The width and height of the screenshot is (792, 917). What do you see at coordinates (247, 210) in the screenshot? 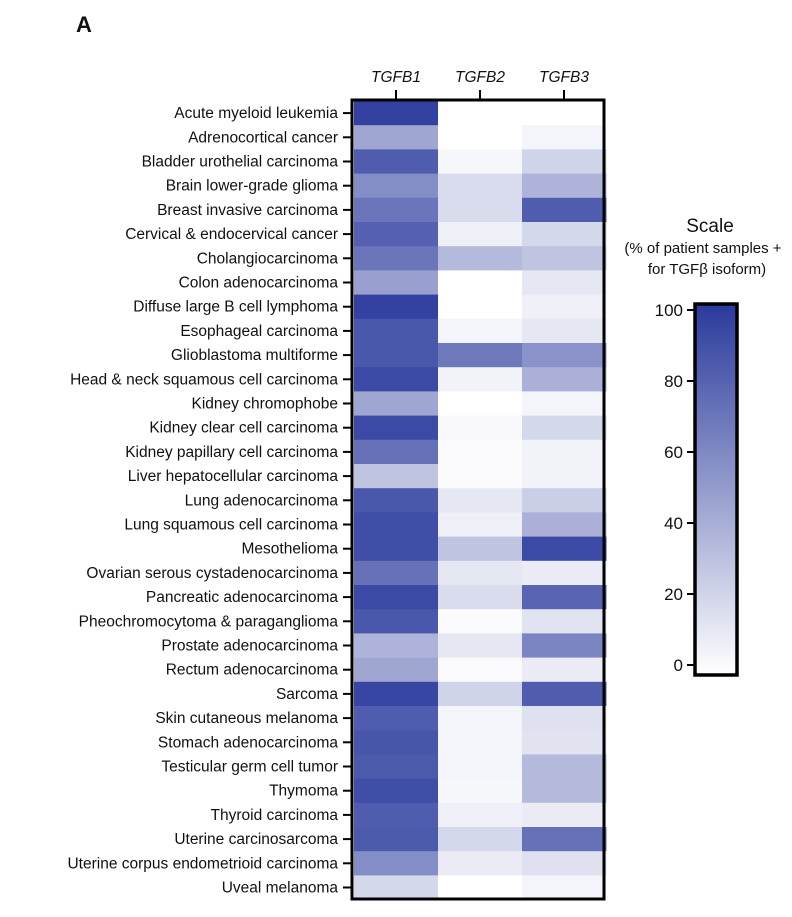
I see `row-label: Breast invasive carcinoma` at bounding box center [247, 210].